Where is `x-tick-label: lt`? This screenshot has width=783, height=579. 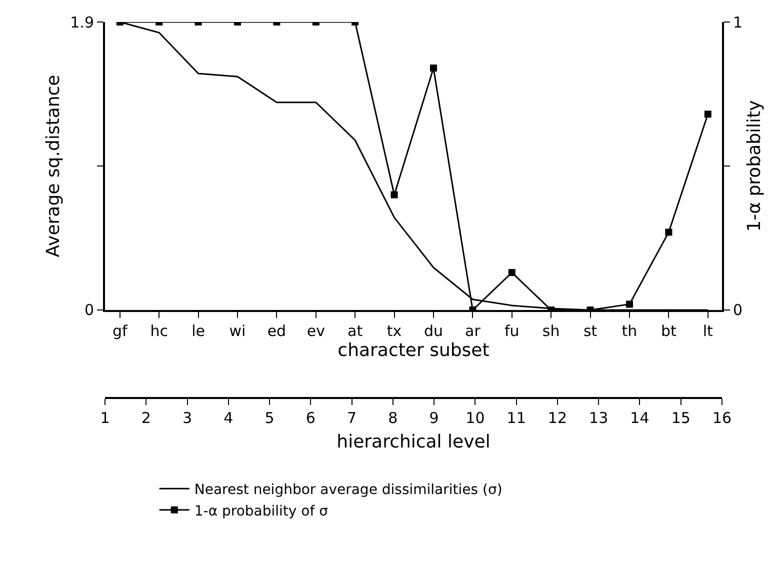
x-tick-label: lt is located at coordinates (708, 331).